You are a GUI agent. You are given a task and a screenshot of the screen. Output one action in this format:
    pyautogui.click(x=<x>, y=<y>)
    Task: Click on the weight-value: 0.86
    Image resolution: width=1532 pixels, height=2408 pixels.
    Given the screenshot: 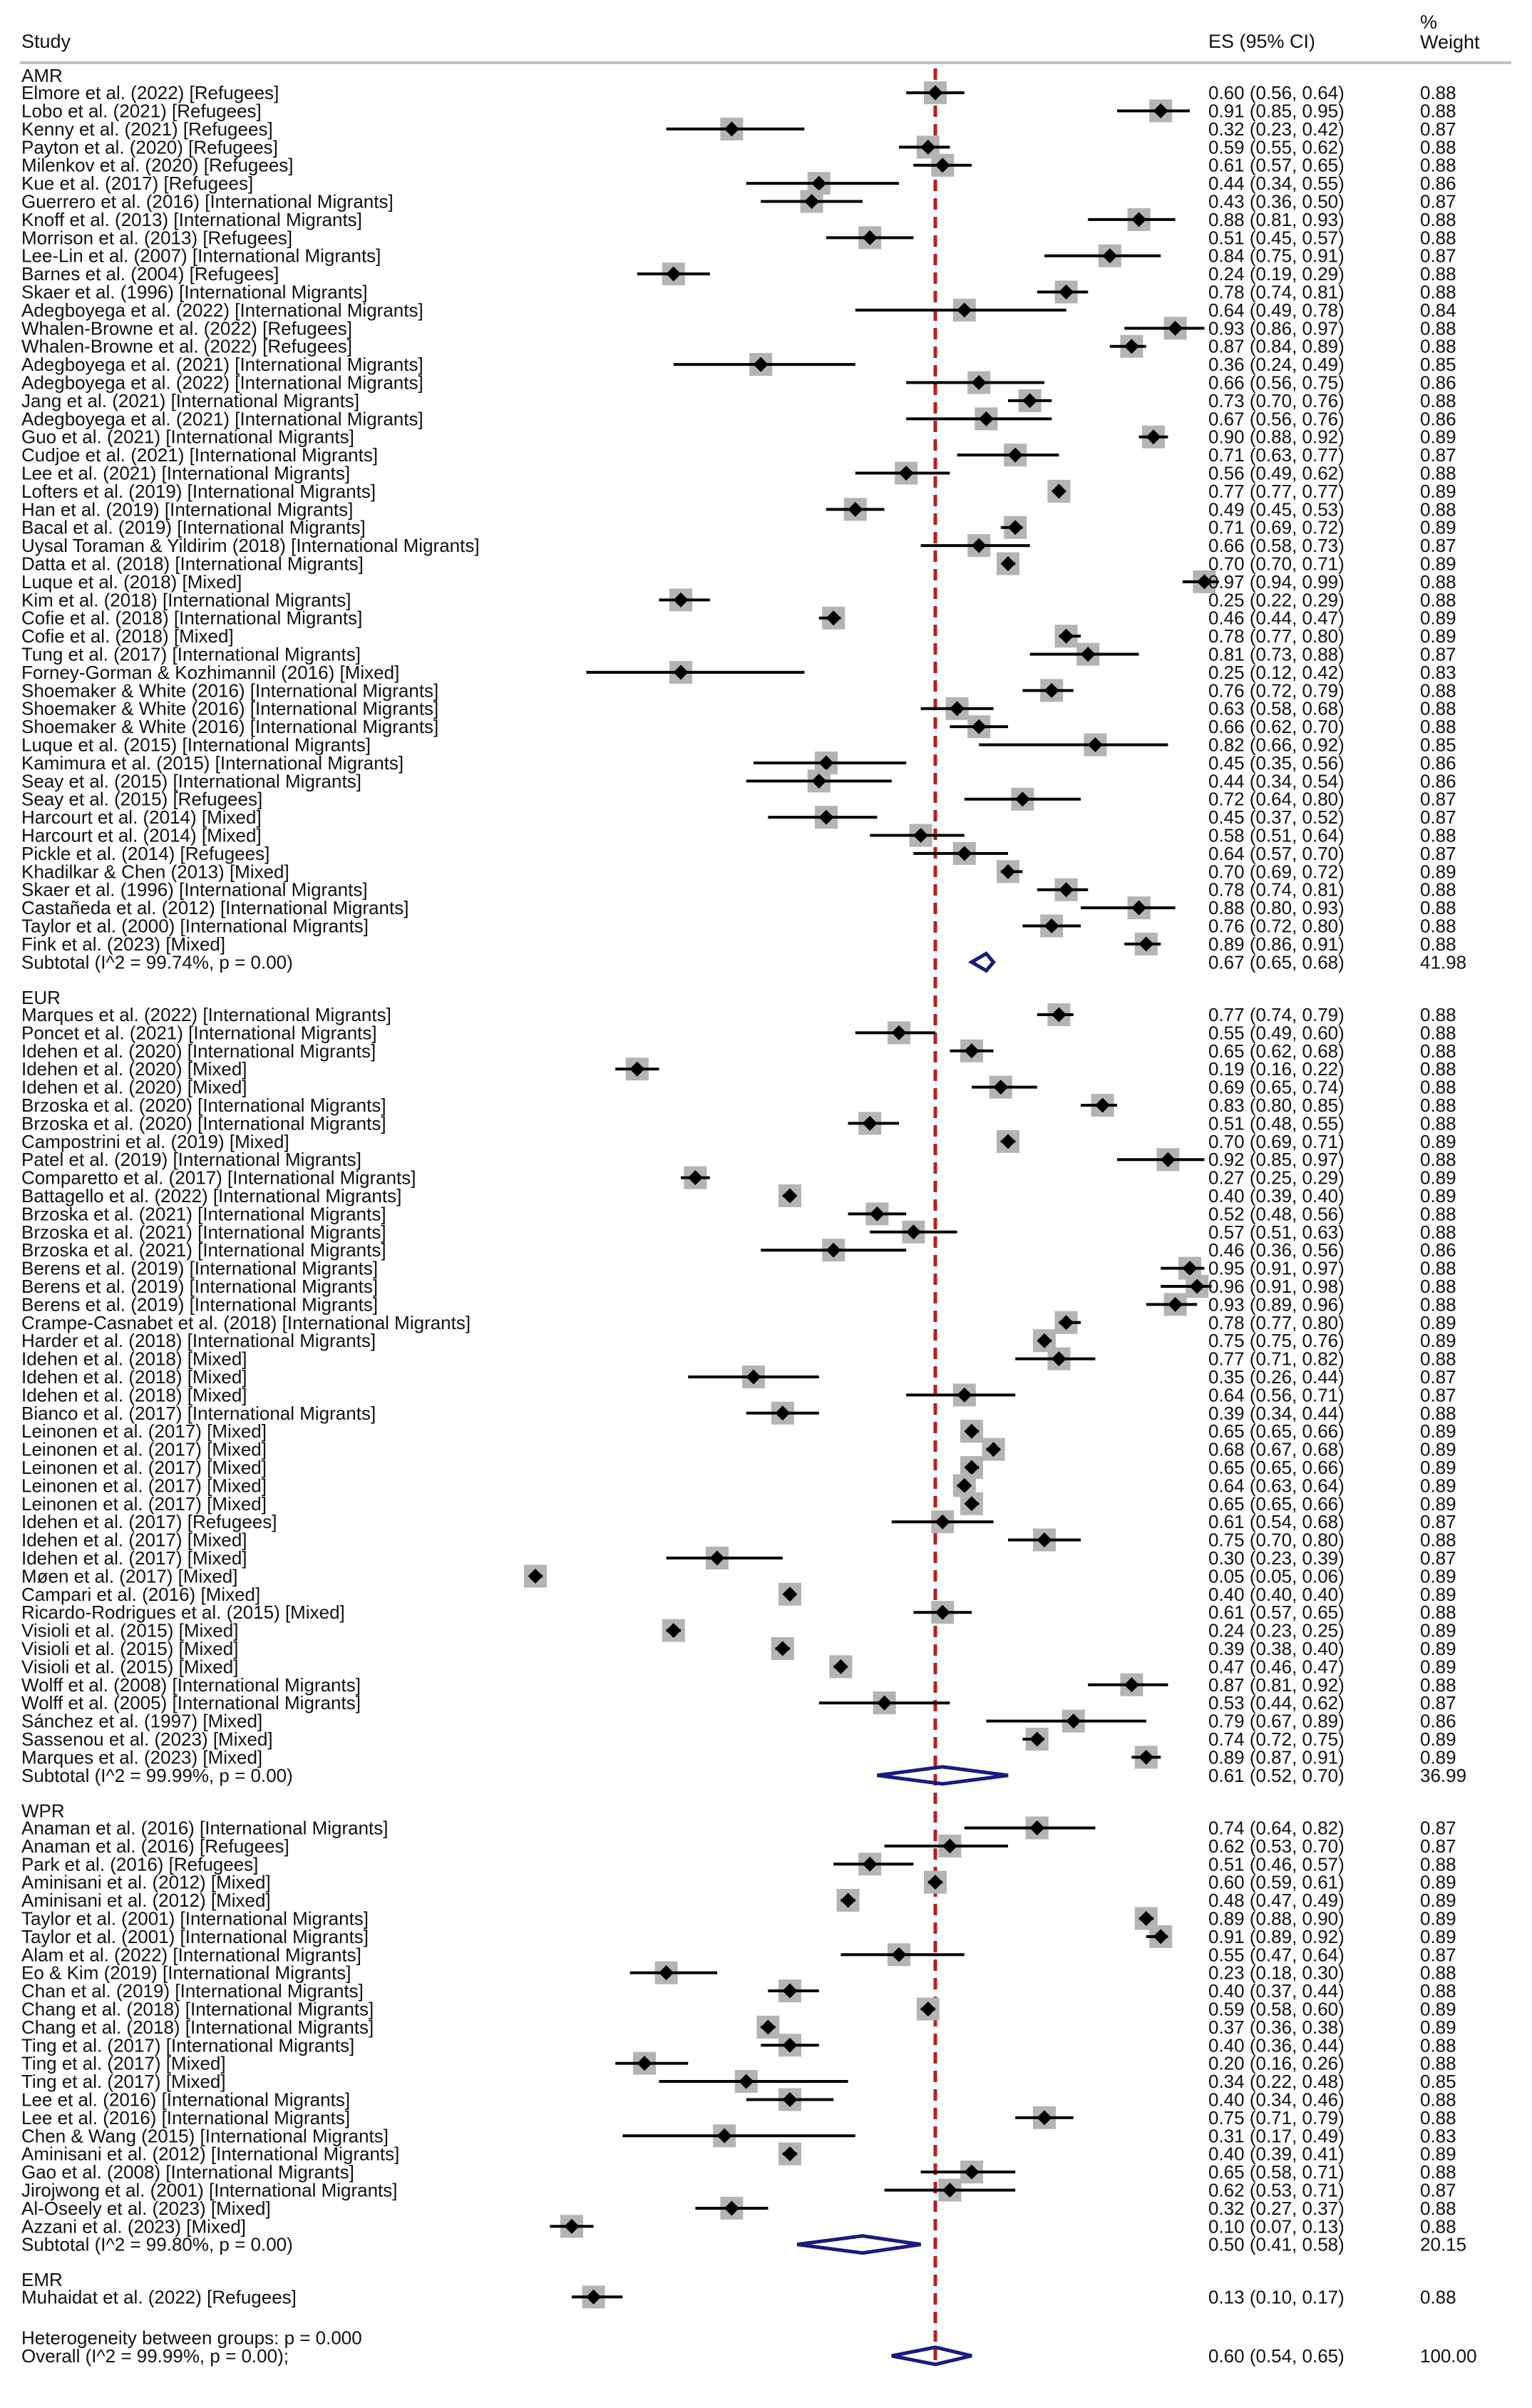 What is the action you would take?
    pyautogui.click(x=1438, y=383)
    